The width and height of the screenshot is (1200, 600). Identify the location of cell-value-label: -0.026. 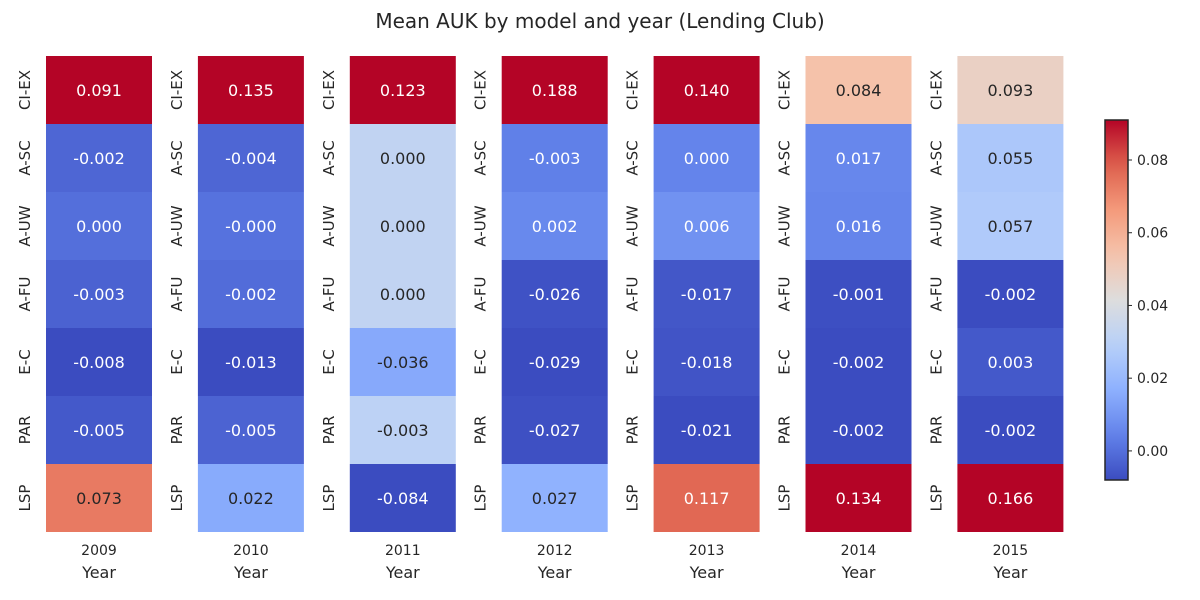
(555, 294).